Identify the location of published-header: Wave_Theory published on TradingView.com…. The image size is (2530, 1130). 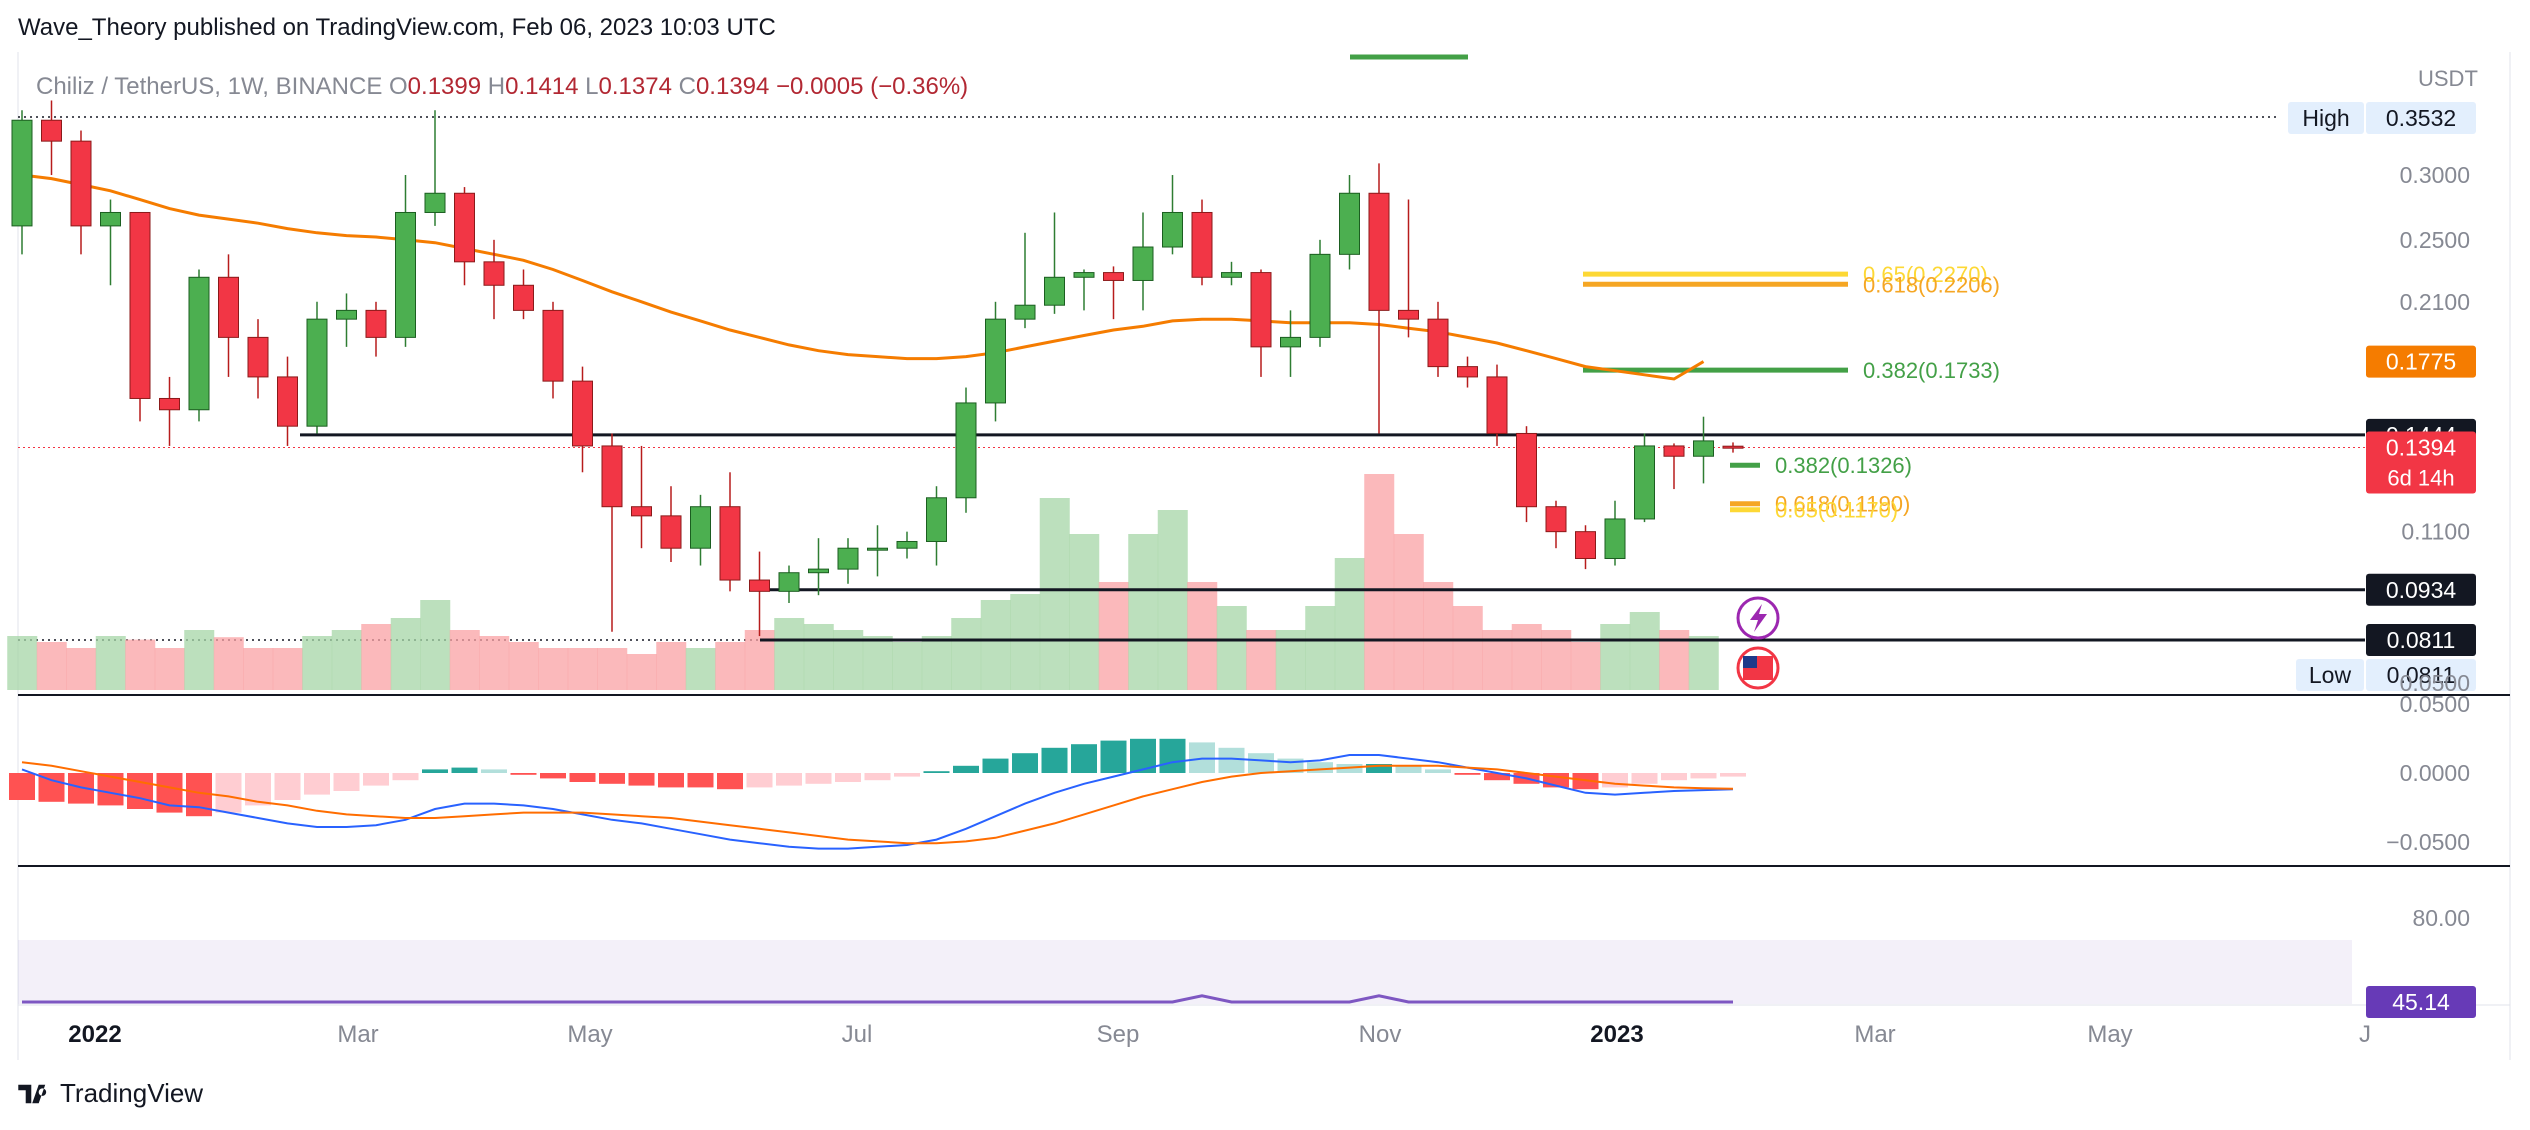
(397, 27).